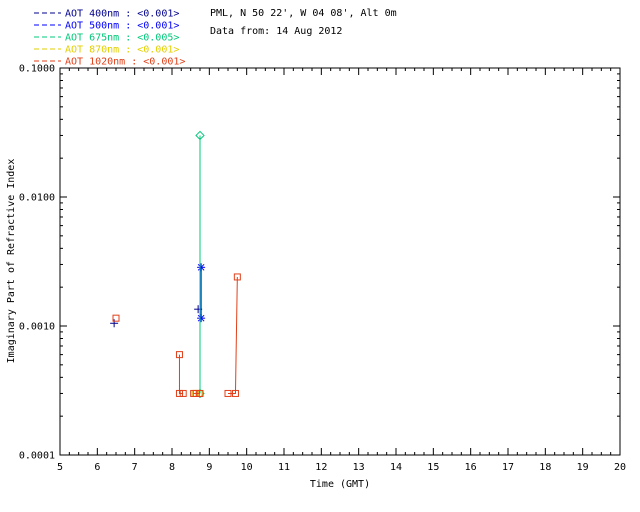 This screenshot has width=640, height=512. What do you see at coordinates (122, 14) in the screenshot?
I see `legend-label-aot-400nm: AOT 400nm : <0.001>` at bounding box center [122, 14].